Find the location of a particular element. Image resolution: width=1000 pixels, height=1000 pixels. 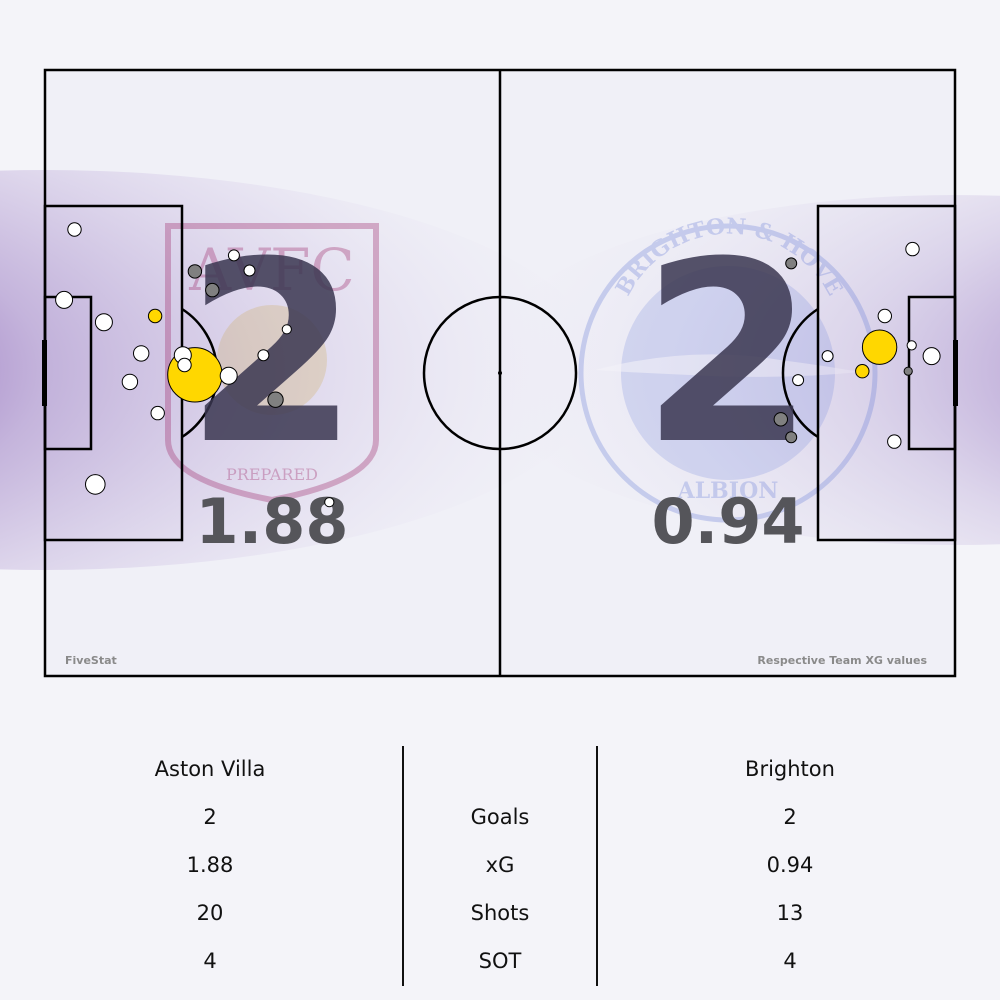

home-xg-big: 1.88 is located at coordinates (272, 521).